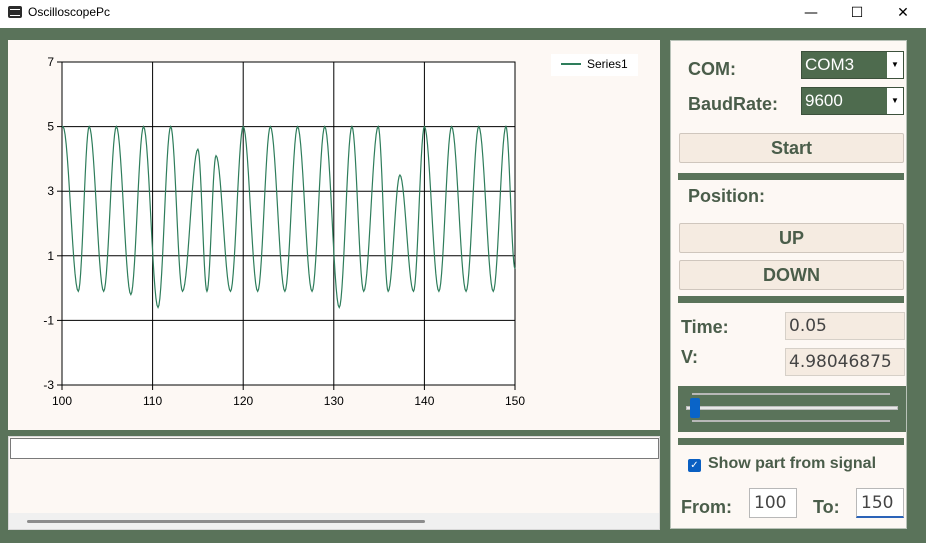 This screenshot has height=543, width=926. Describe the element at coordinates (50, 256) in the screenshot. I see `y-tick-label: 1` at that location.